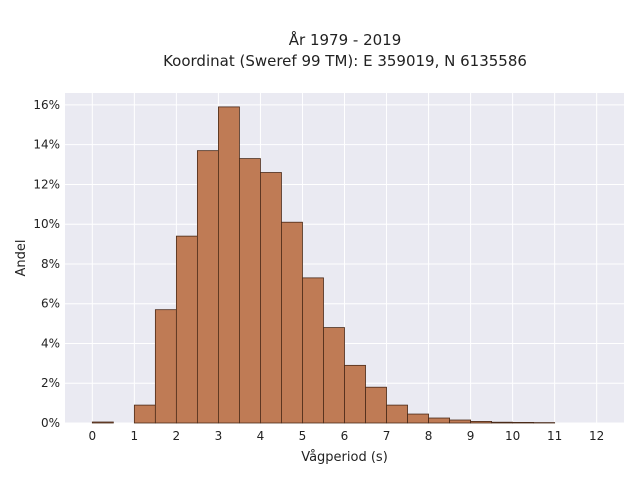  Describe the element at coordinates (46, 224) in the screenshot. I see `y-tick-label: 10%` at that location.